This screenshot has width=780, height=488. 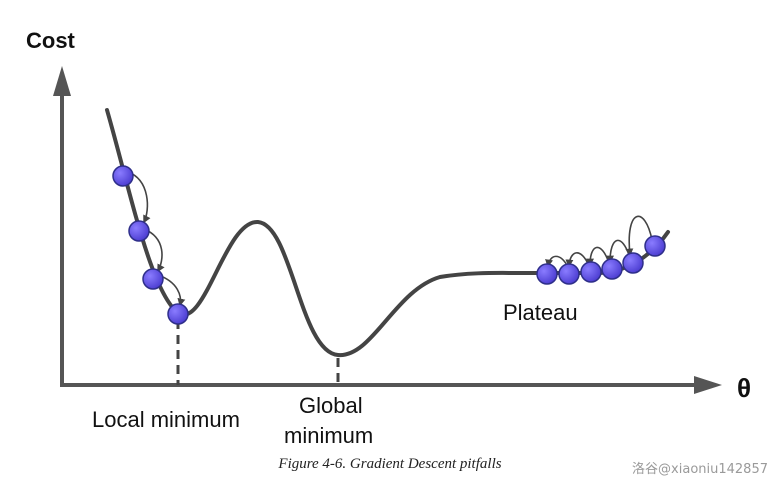 I want to click on x-axis-label: θ, so click(x=744, y=388).